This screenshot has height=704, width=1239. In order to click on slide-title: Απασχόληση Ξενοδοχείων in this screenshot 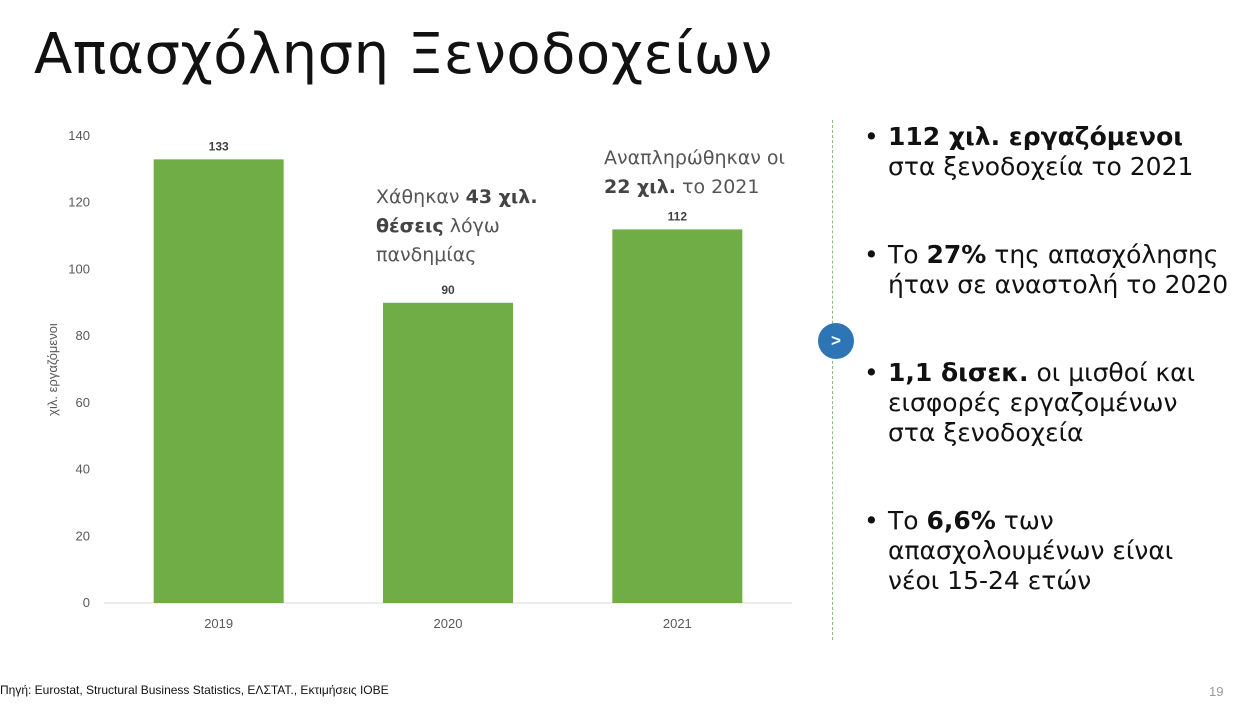, I will do `click(403, 54)`.